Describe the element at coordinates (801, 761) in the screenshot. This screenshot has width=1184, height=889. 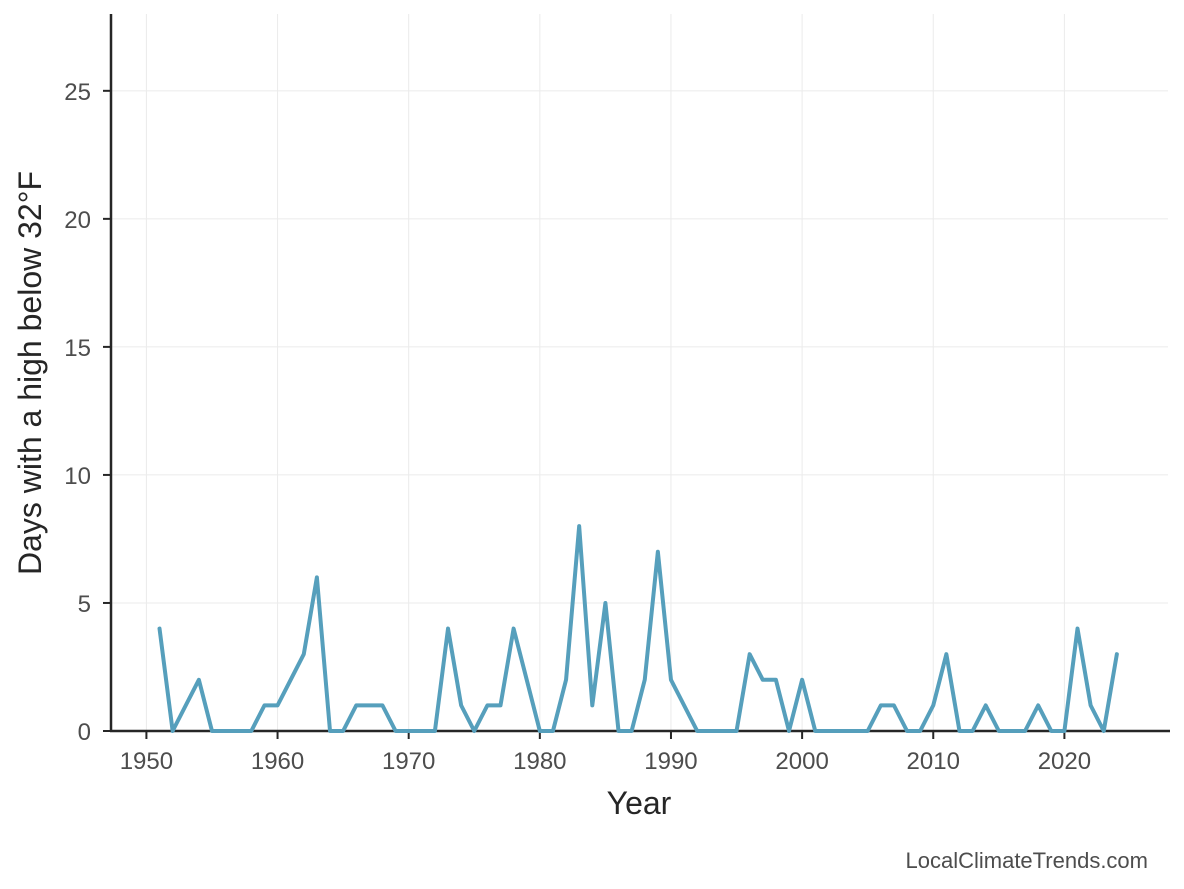
I see `x-tick-label: 2000` at that location.